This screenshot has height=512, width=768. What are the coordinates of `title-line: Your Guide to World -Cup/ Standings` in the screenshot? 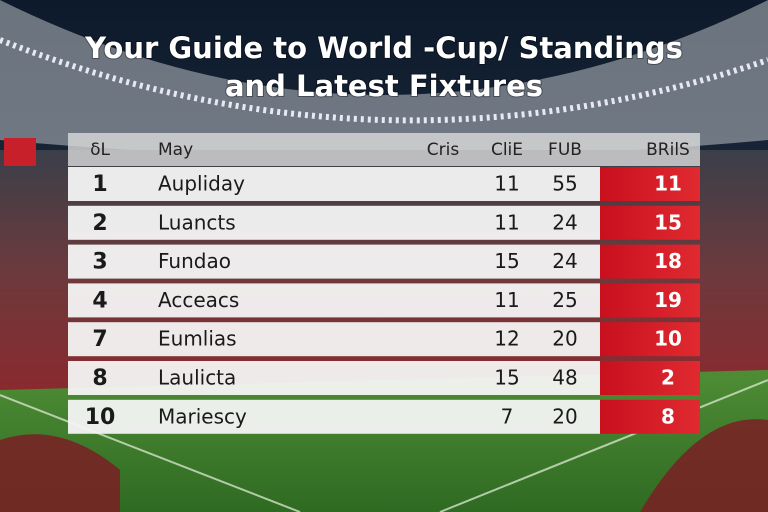 It's located at (383, 48).